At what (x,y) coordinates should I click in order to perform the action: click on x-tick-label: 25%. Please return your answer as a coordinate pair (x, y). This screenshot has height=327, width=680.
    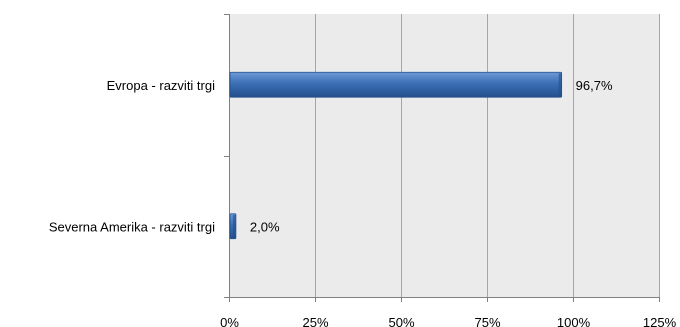
    Looking at the image, I should click on (315, 321).